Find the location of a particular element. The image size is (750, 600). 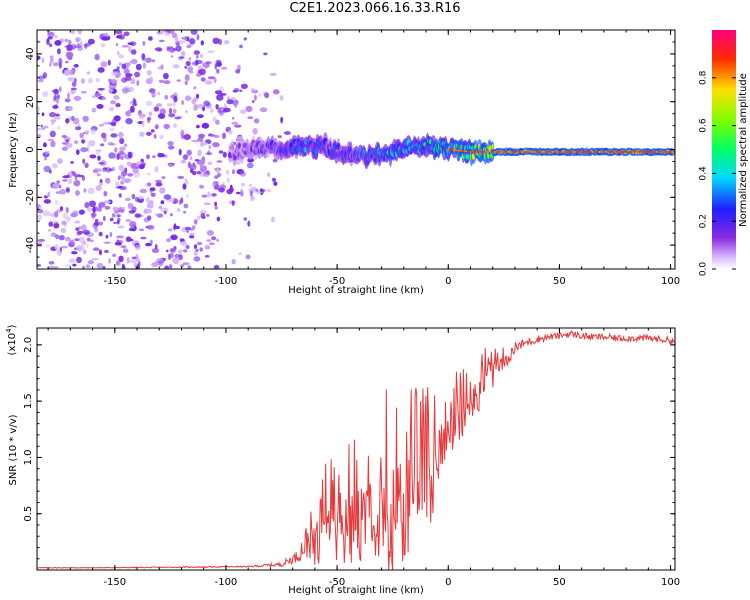

x-tick-label: -150 is located at coordinates (114, 281).